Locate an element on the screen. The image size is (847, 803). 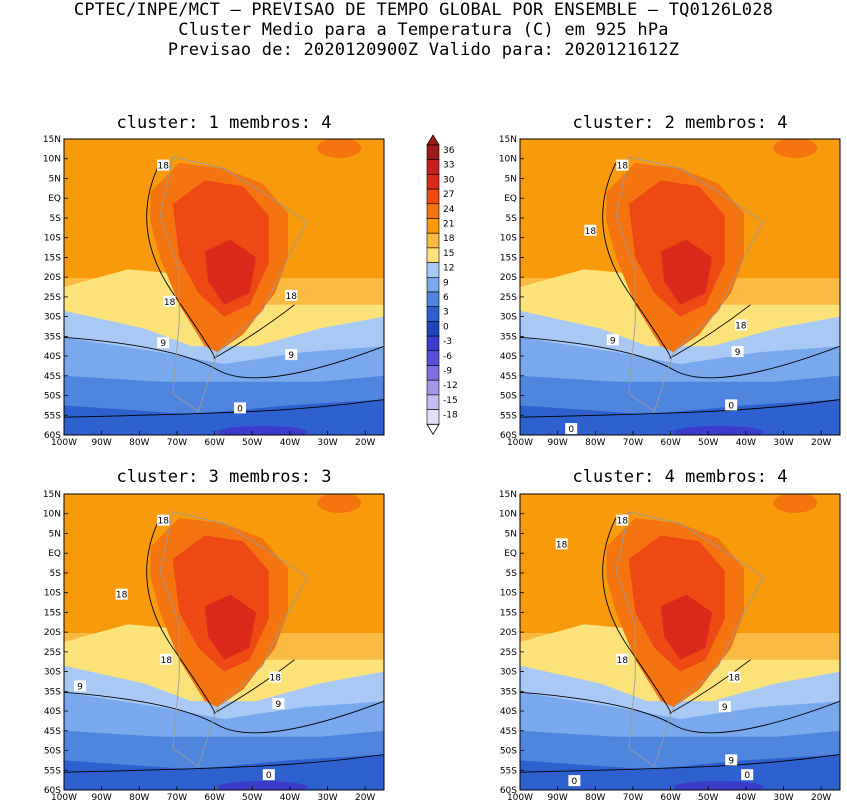
colorbar-label: -18 is located at coordinates (450, 416).